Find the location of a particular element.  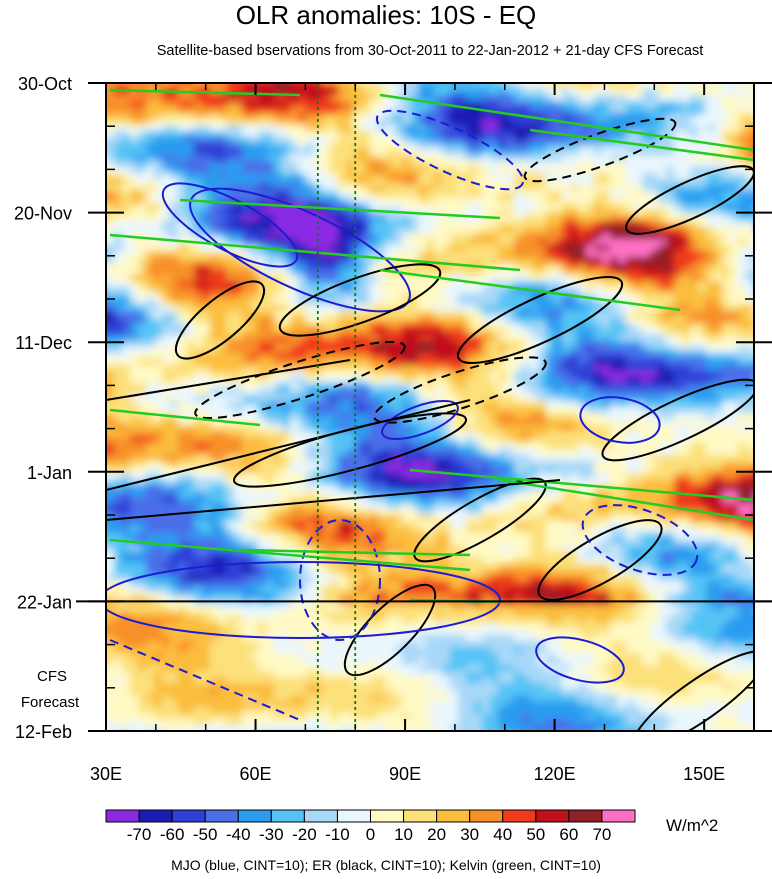

y-tick-label: 30-Oct is located at coordinates (45, 84).